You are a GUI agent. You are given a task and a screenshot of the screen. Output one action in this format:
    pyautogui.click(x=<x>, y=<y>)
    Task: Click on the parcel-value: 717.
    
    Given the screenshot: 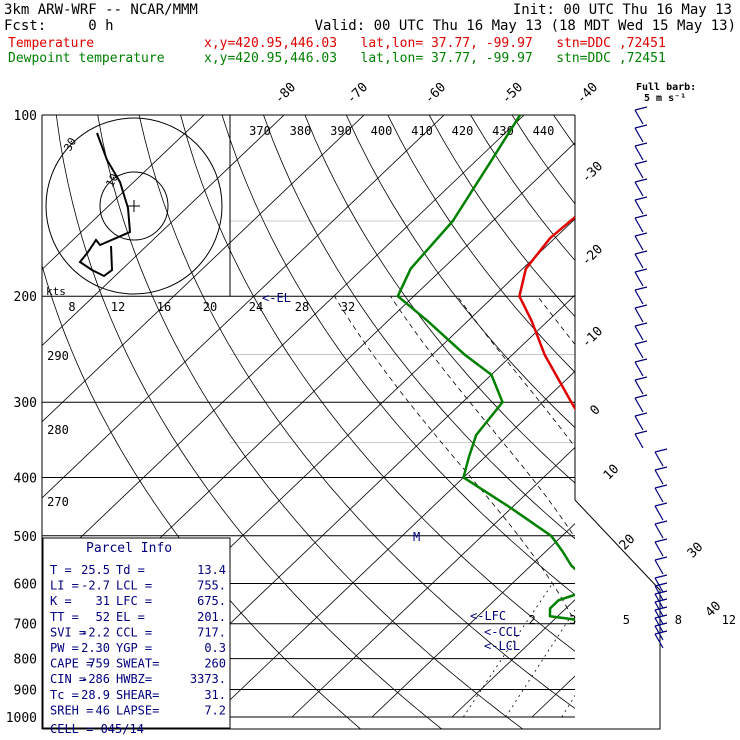 What is the action you would take?
    pyautogui.click(x=211, y=632)
    